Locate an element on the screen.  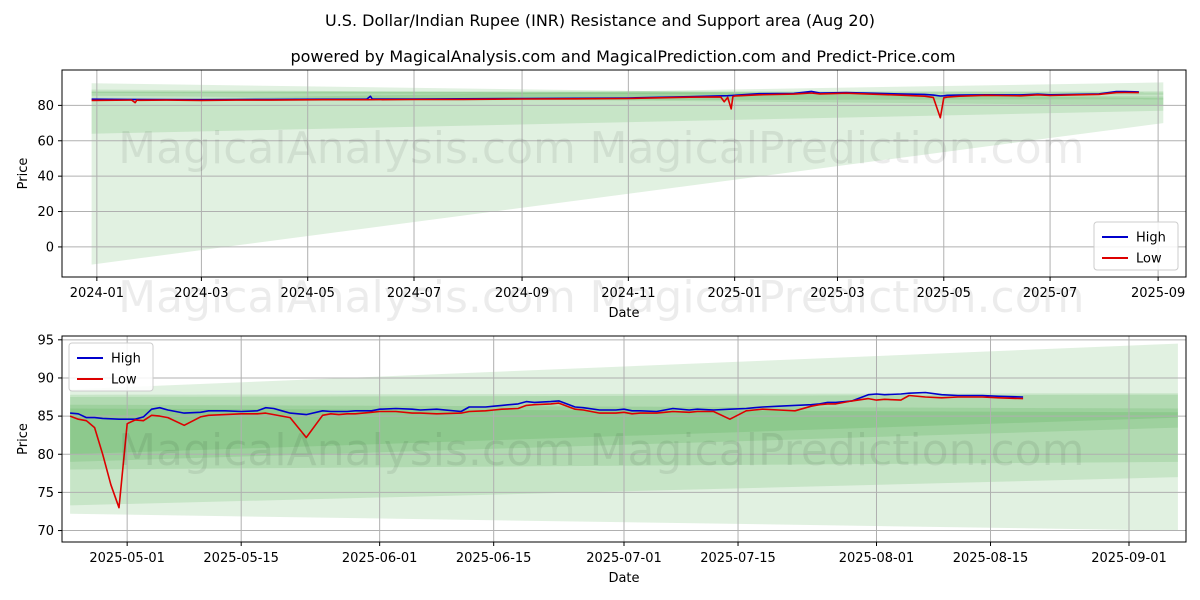
x-tick-label: 2024-07 is located at coordinates (414, 293).